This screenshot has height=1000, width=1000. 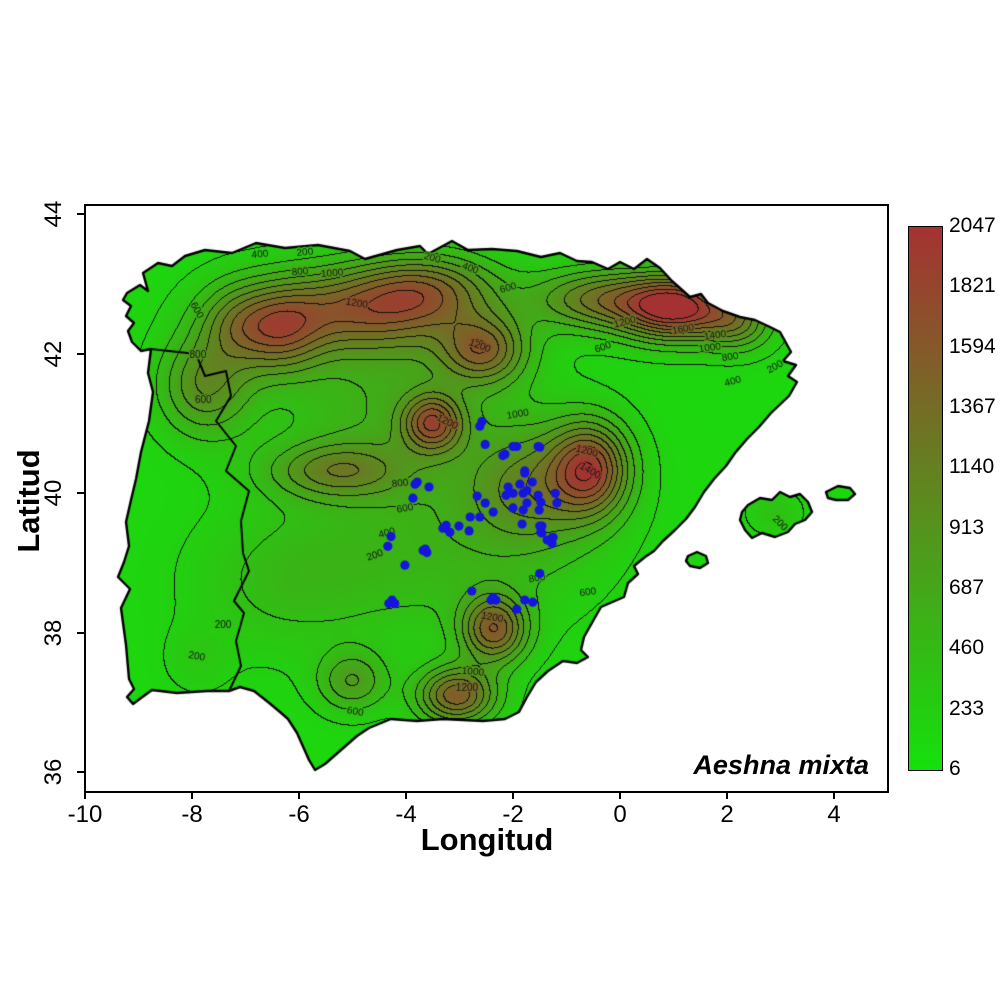 I want to click on x-tick-label: -6, so click(x=299, y=814).